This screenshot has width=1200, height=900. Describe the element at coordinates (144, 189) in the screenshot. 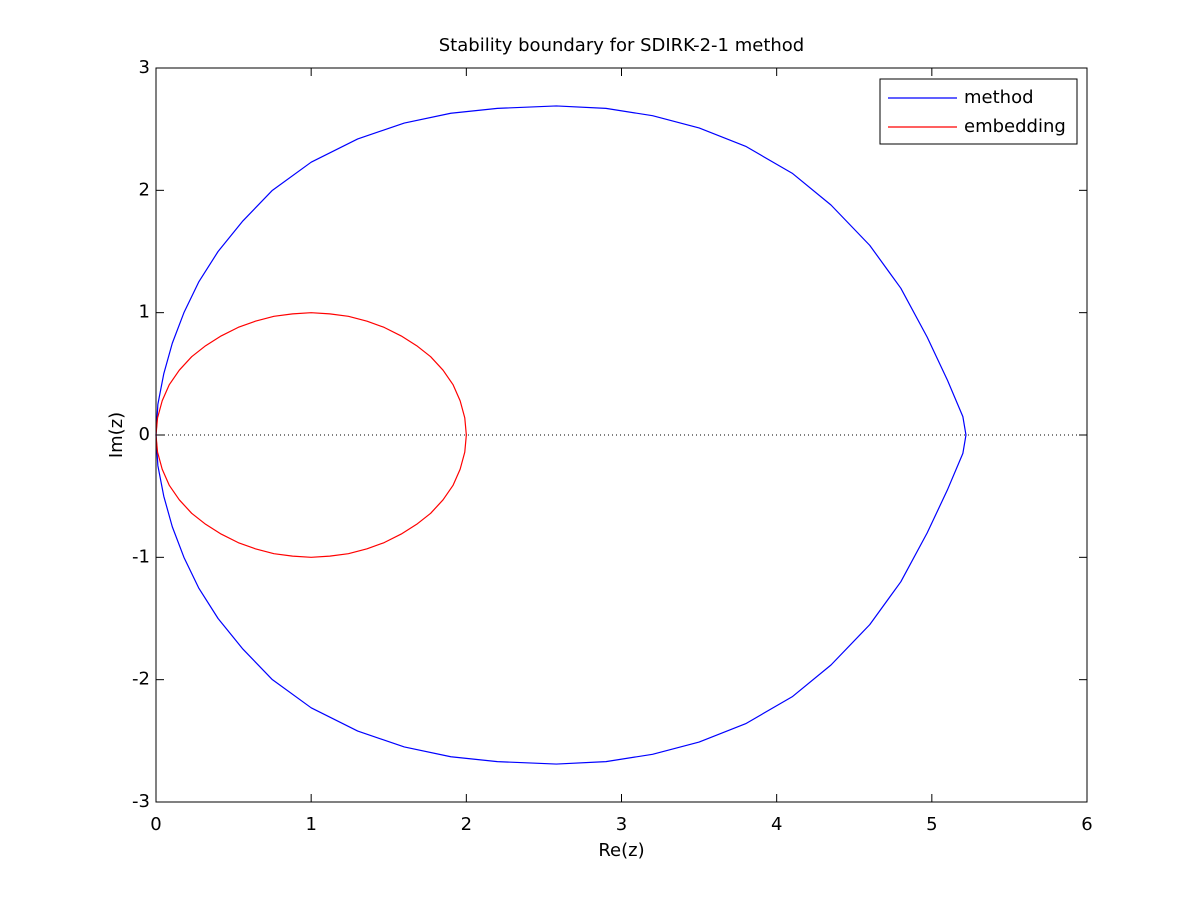

I see `y-tick-label: 2` at that location.